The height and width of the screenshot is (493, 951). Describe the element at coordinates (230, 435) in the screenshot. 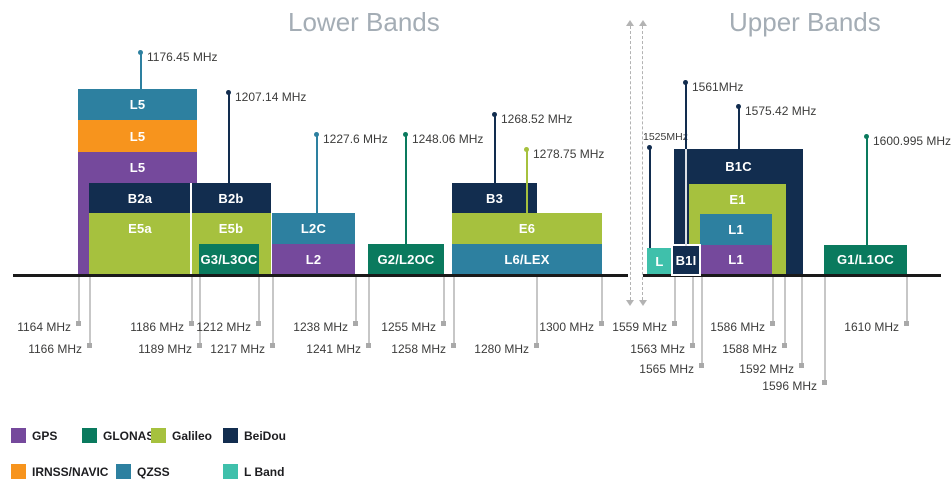

I see `legend-swatch-beidou` at that location.